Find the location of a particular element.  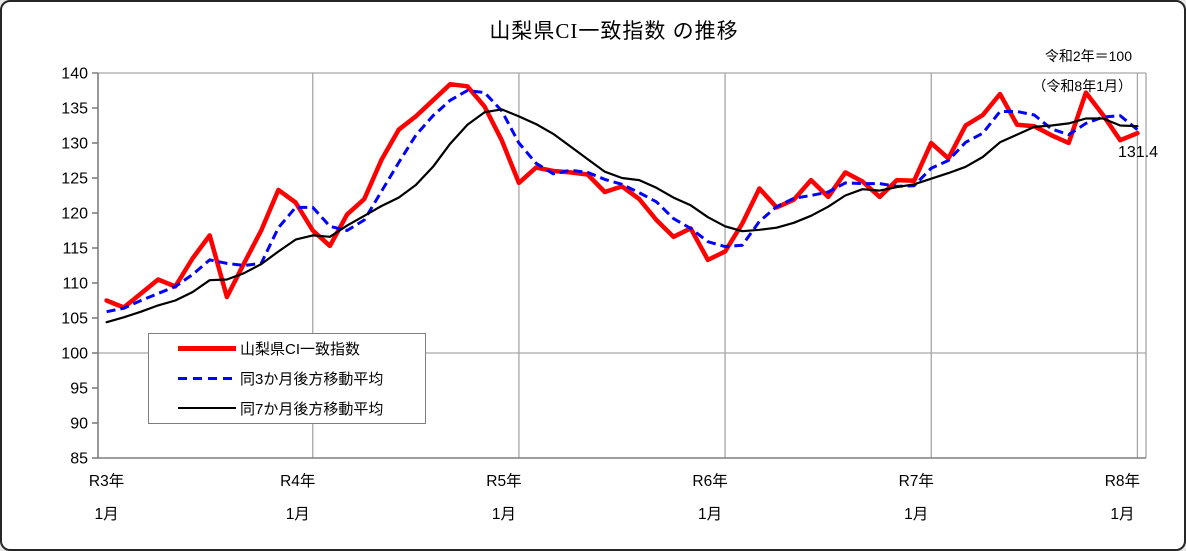

y-tick-label: 120 is located at coordinates (74, 214).